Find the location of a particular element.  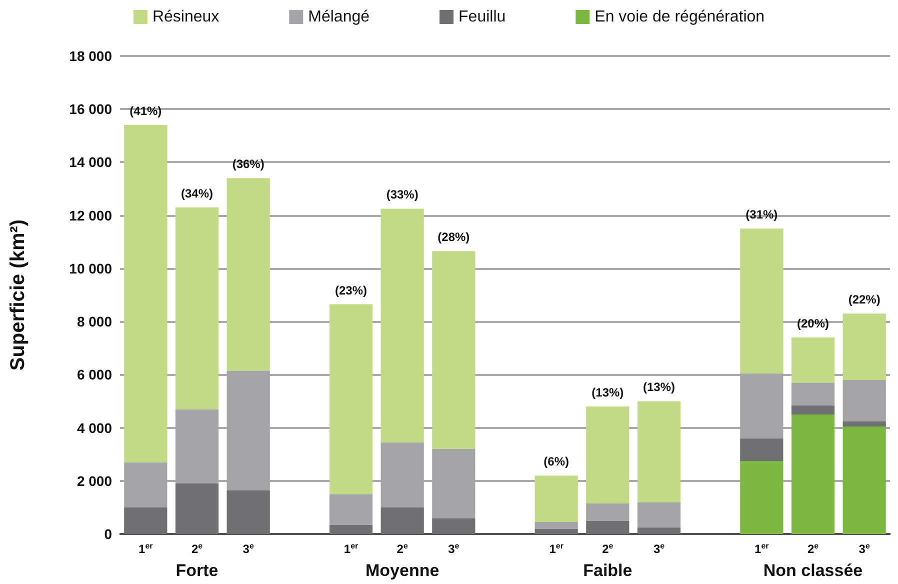

text: Faible is located at coordinates (607, 570).